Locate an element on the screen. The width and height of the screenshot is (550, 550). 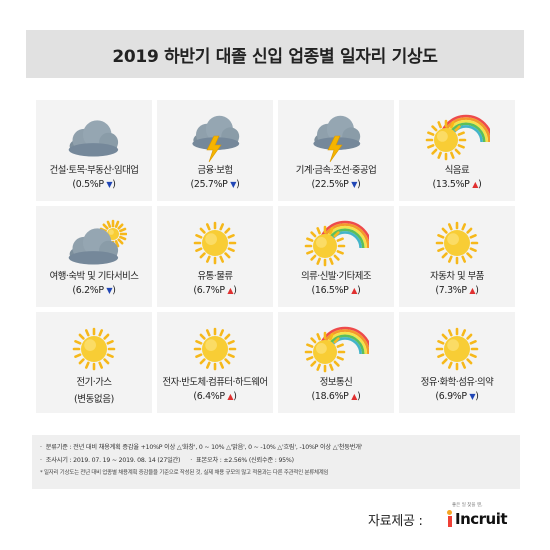
industry-change: (변동없음) is located at coordinates (94, 398).